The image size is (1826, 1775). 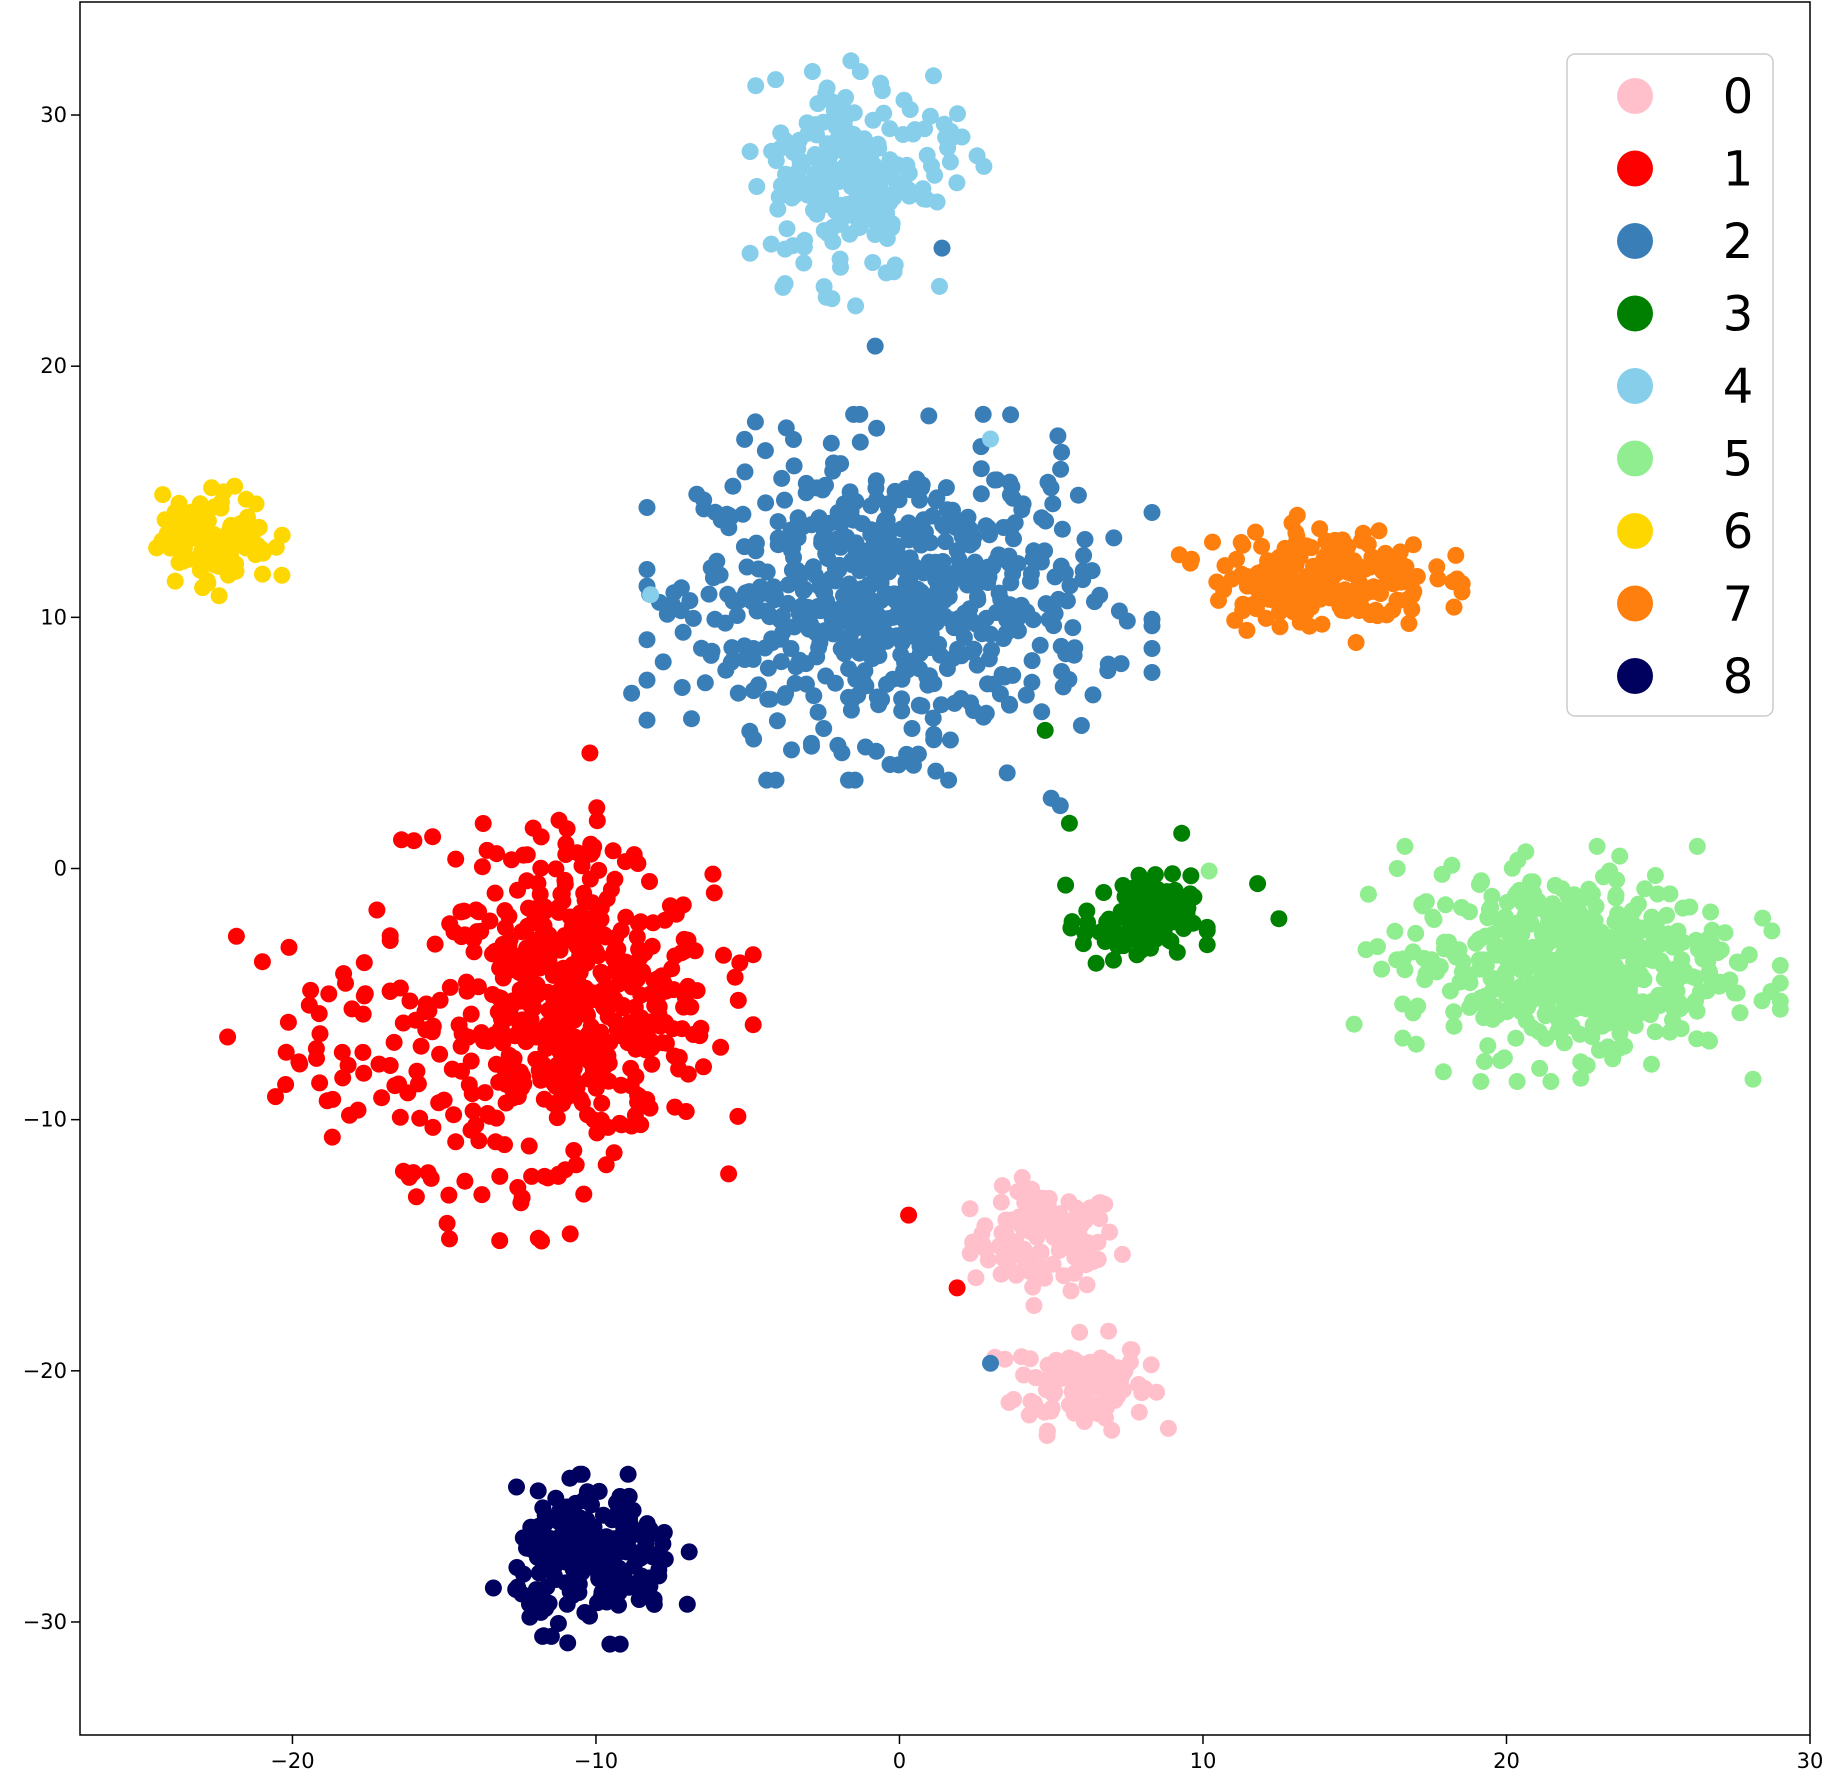 I want to click on legend-label: 0, so click(x=1738, y=97).